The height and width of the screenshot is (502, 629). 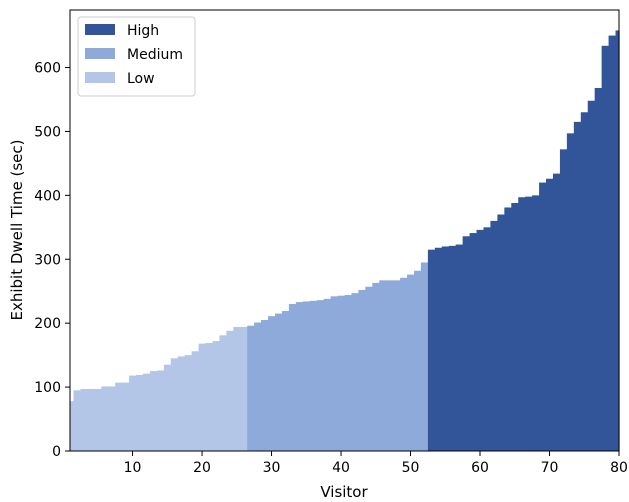 What do you see at coordinates (100, 53) in the screenshot?
I see `legend-swatch-medium` at bounding box center [100, 53].